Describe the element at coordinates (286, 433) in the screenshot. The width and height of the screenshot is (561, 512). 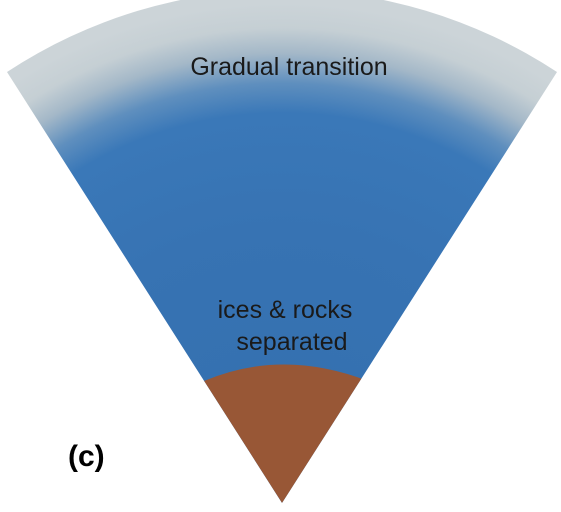
I see `core-layer` at that location.